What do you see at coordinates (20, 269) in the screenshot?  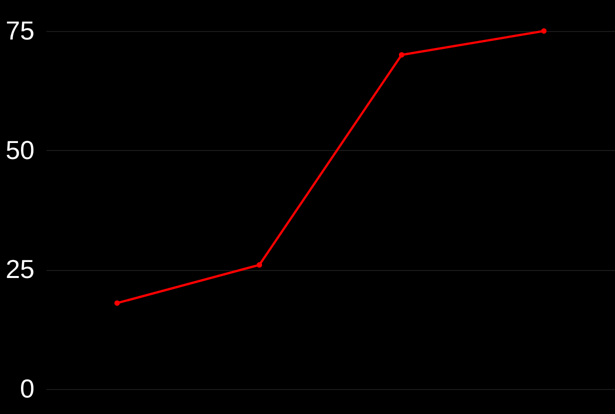 I see `y-tick-label: 25` at bounding box center [20, 269].